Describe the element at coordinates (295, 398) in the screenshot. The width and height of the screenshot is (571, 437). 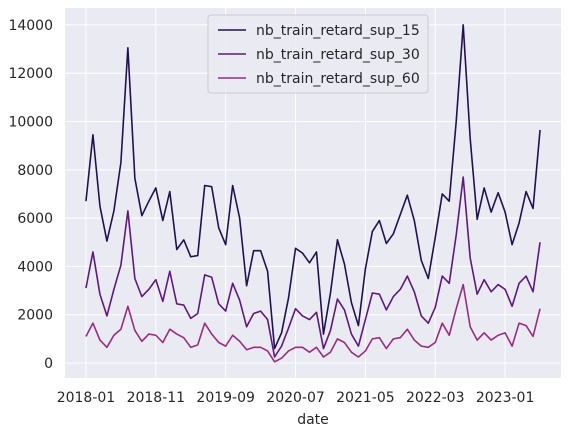
I see `x-tick-label: 2020-07` at that location.